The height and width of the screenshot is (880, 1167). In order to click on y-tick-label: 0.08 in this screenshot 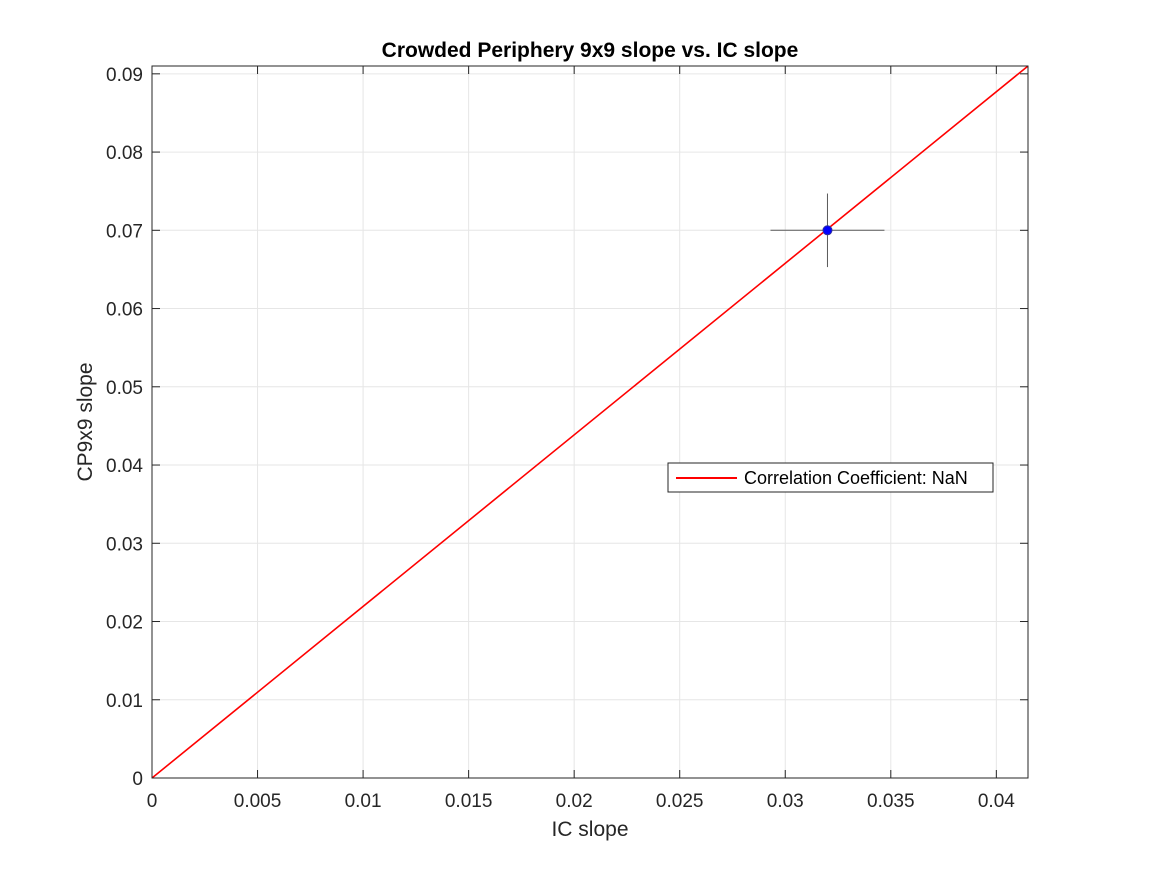, I will do `click(124, 153)`.